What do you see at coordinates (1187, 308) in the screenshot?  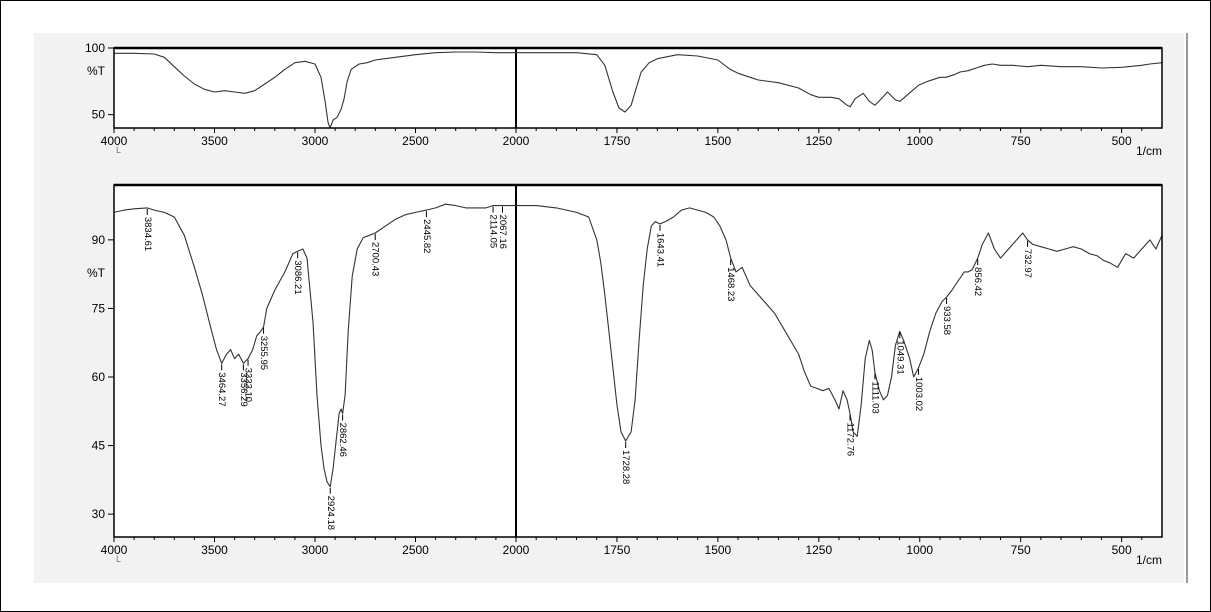 I see `panel-edge` at bounding box center [1187, 308].